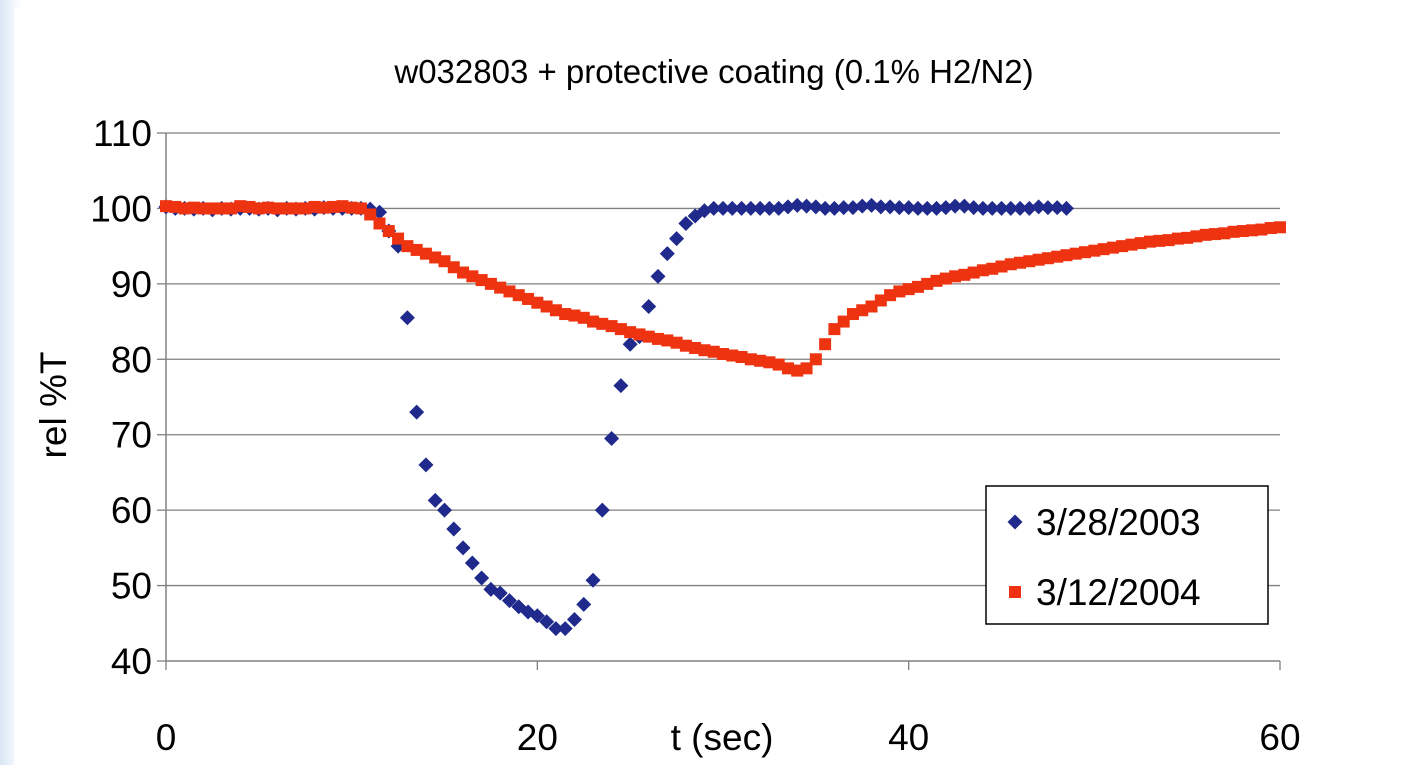  I want to click on legend-marker-3-28-2003, so click(1015, 522).